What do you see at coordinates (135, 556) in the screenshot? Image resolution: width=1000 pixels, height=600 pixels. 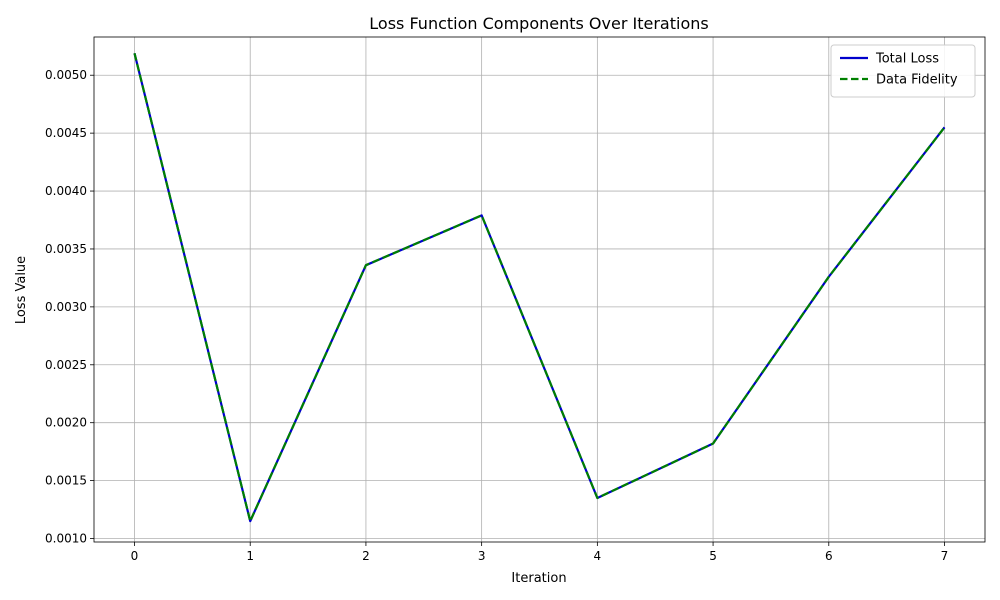 I see `x-tick-label: 0` at bounding box center [135, 556].